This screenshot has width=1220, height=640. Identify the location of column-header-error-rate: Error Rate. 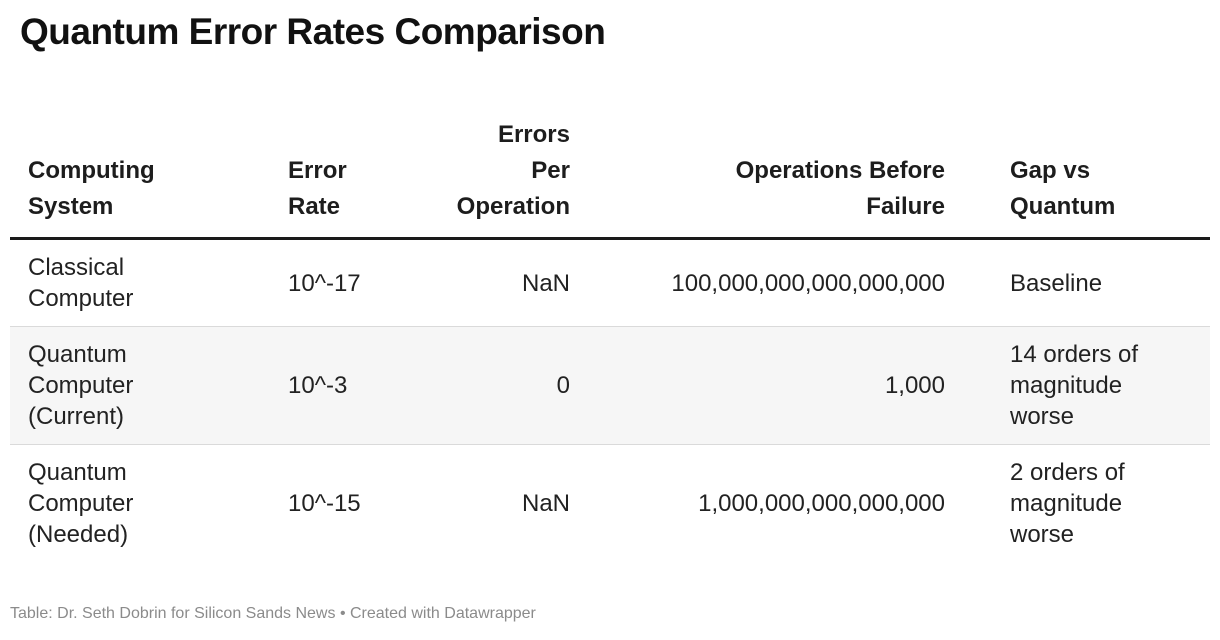
(349, 178).